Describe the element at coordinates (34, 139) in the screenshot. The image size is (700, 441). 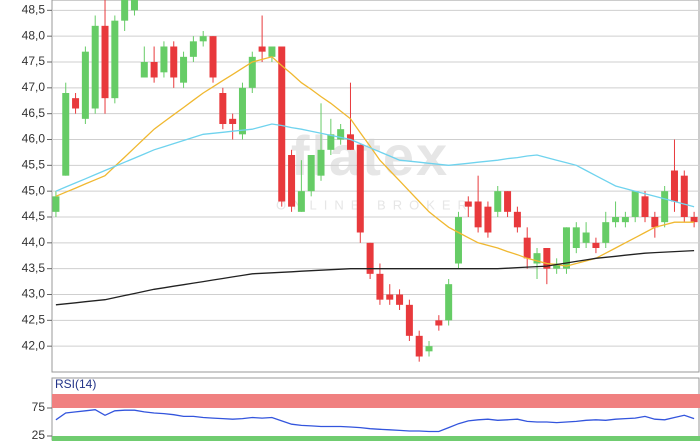
I see `y-tick-label: 46,0` at that location.